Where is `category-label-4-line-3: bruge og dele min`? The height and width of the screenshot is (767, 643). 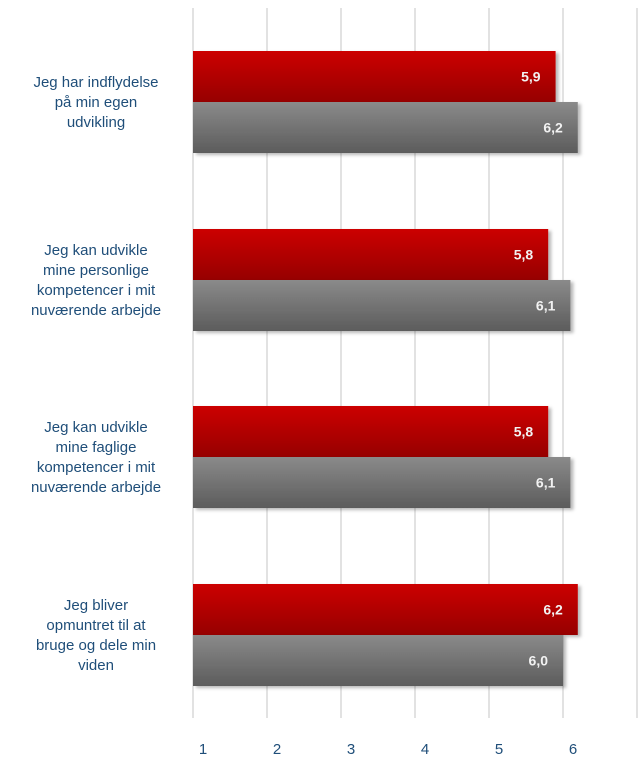
category-label-4-line-3: bruge og dele min is located at coordinates (96, 645).